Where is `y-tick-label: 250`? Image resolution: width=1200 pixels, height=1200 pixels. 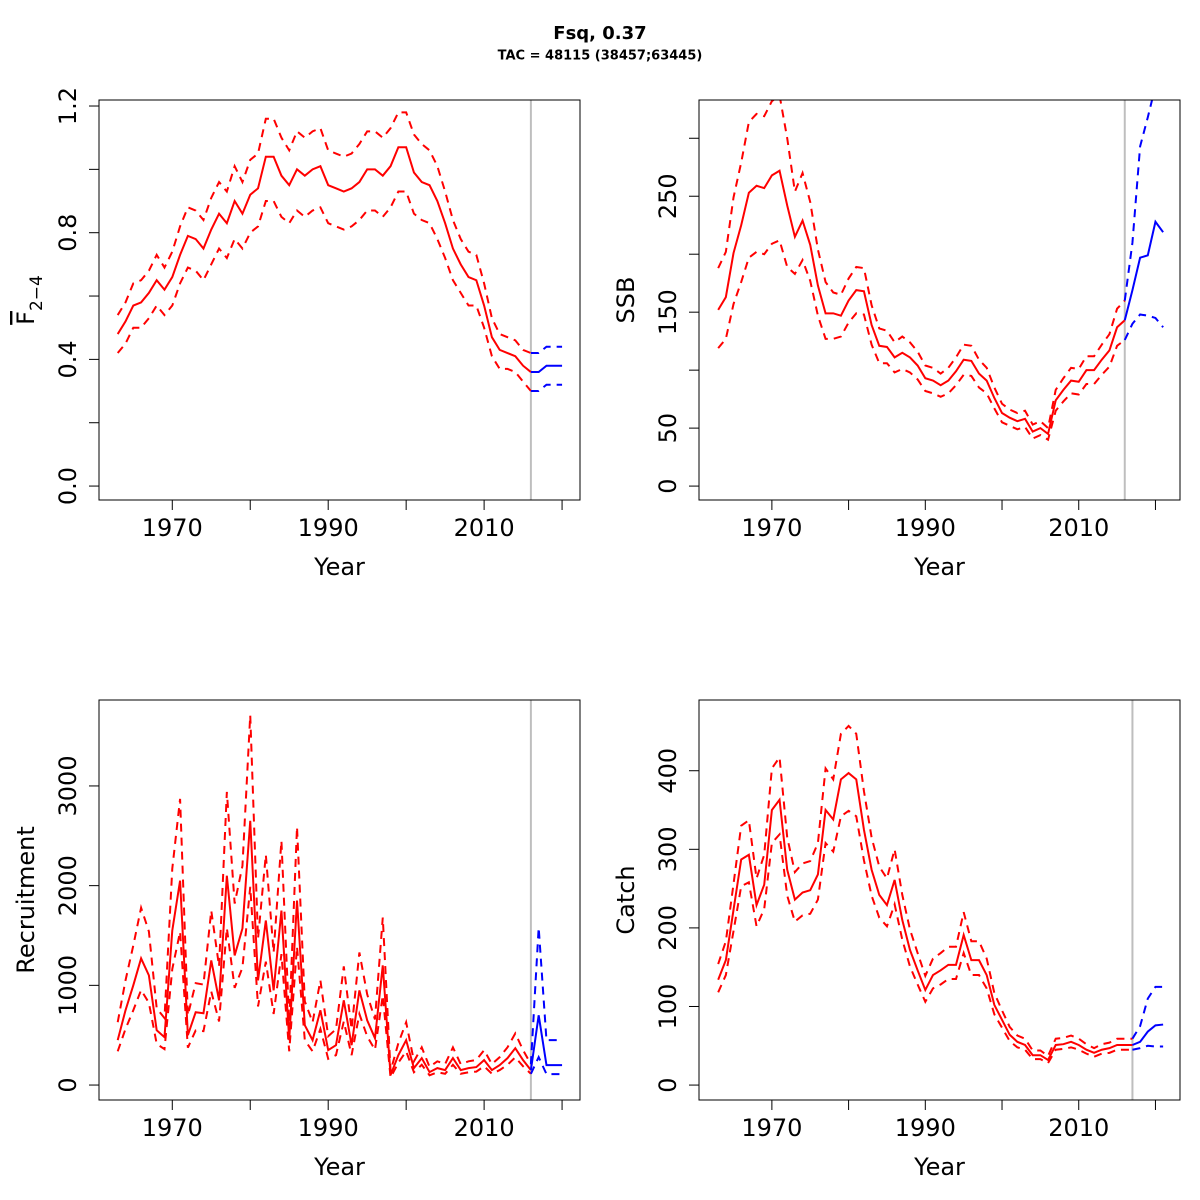 y-tick-label: 250 is located at coordinates (668, 196).